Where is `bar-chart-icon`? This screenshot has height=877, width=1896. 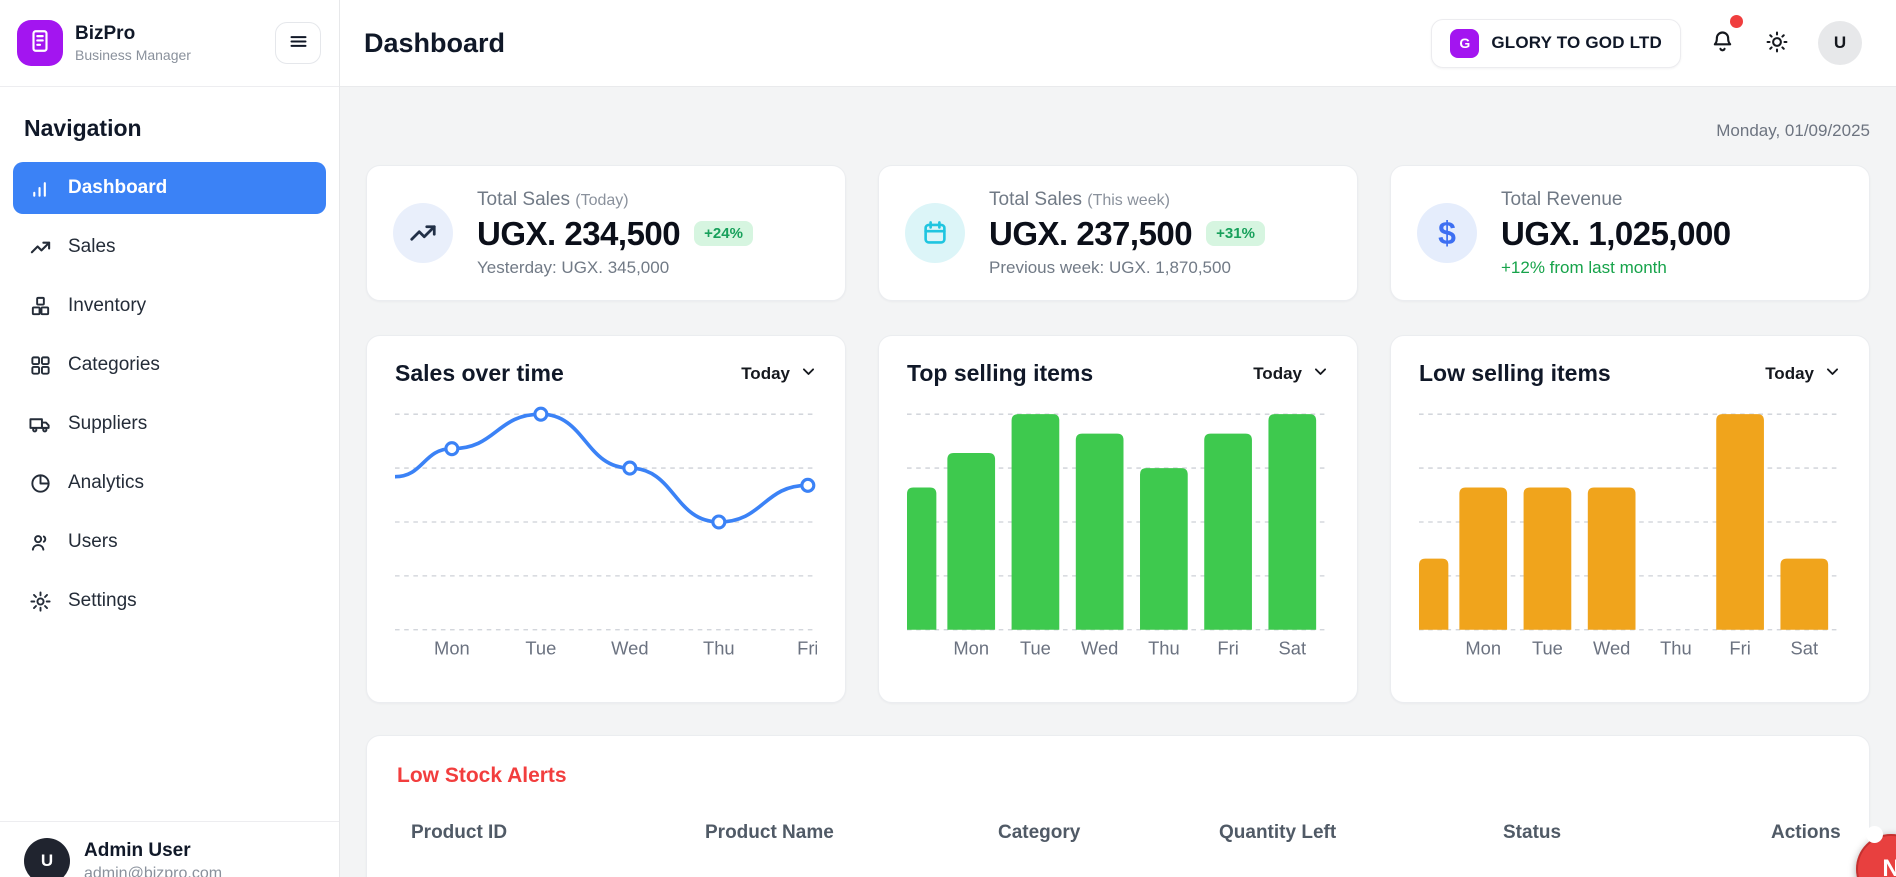
bar-chart-icon is located at coordinates (40, 188).